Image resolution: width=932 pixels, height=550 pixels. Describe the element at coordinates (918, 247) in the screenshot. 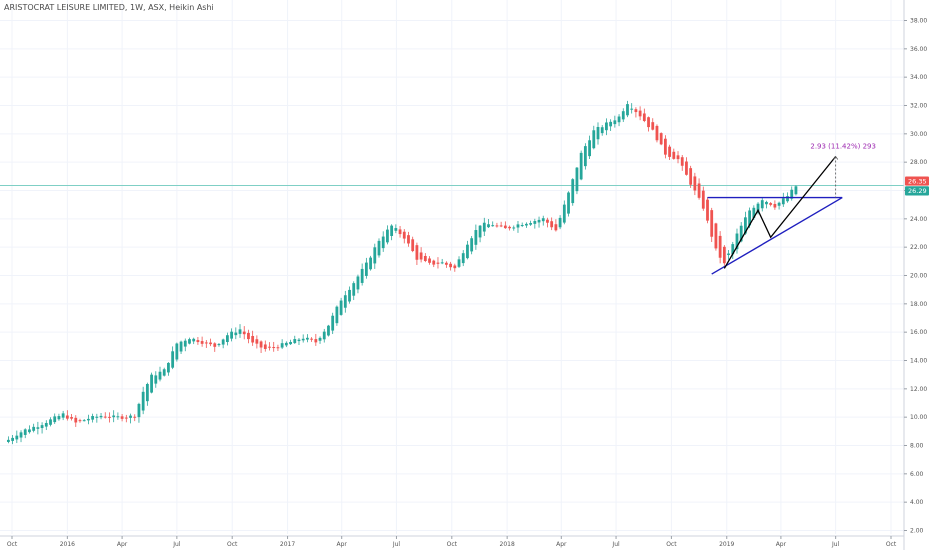

I see `price-tick-label: 22.00` at that location.